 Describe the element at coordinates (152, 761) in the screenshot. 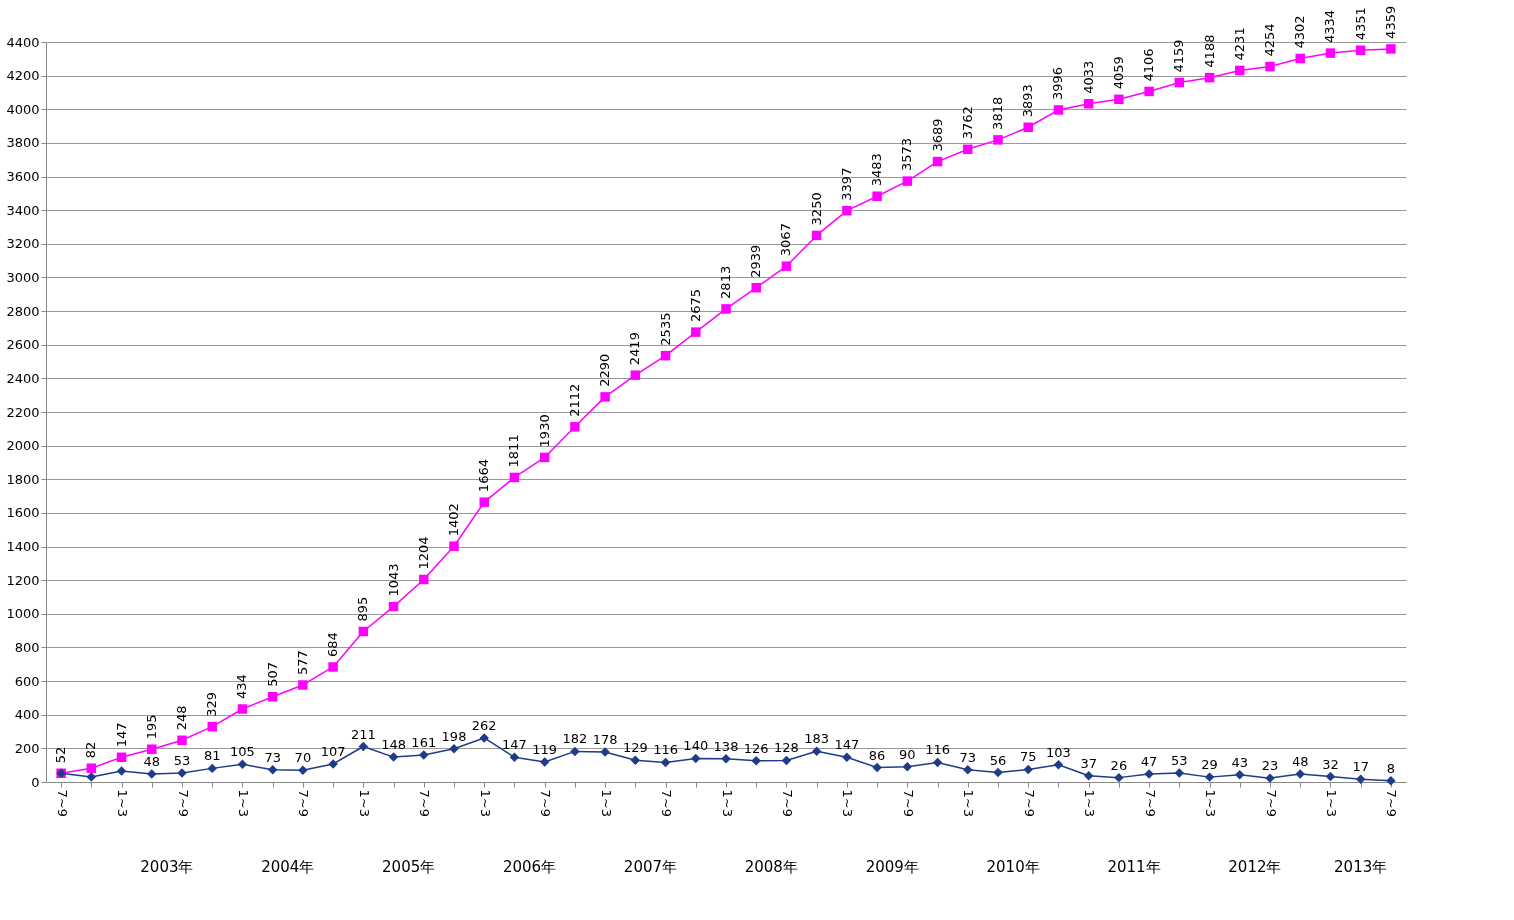

I see `data-label: 48` at that location.